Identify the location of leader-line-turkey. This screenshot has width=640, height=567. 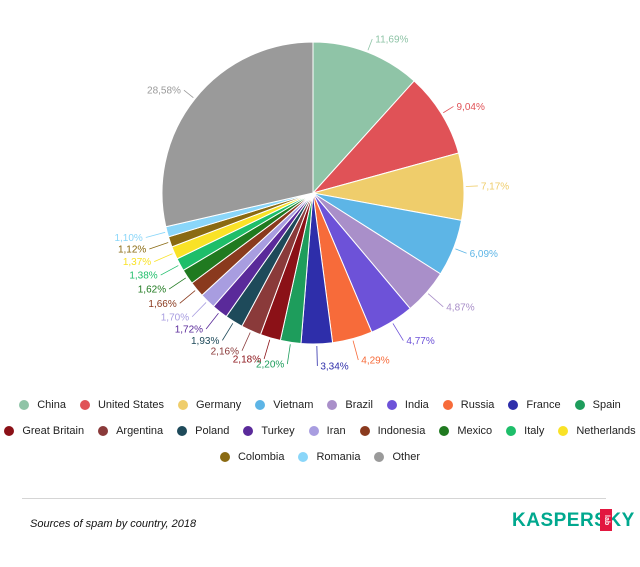
(212, 321).